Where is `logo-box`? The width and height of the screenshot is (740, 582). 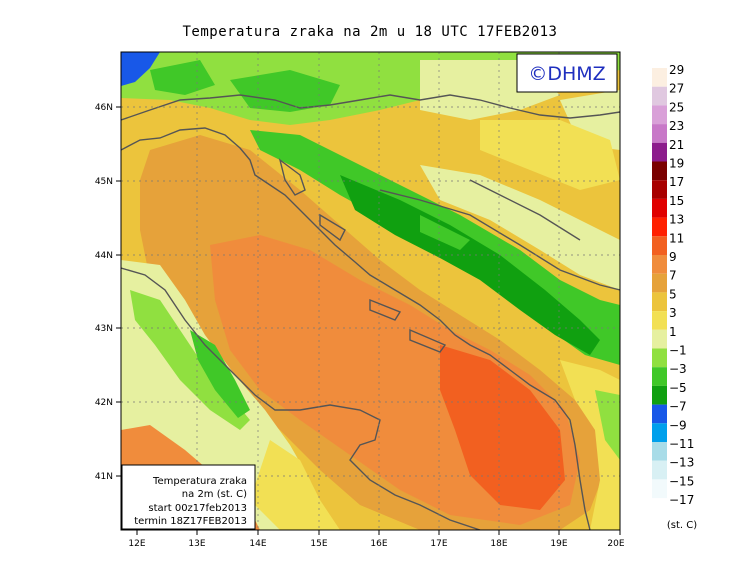
logo-box is located at coordinates (567, 73).